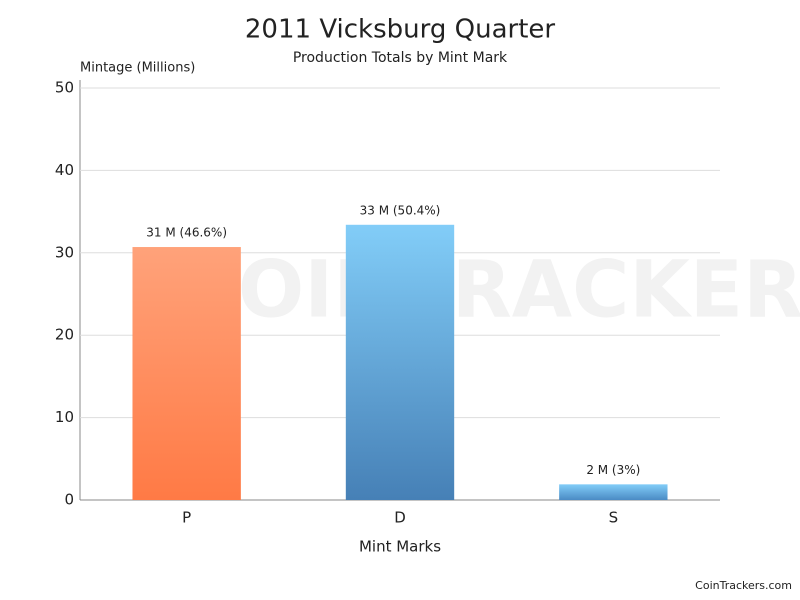 This screenshot has height=600, width=800. What do you see at coordinates (400, 518) in the screenshot?
I see `x-tick-label: D` at bounding box center [400, 518].